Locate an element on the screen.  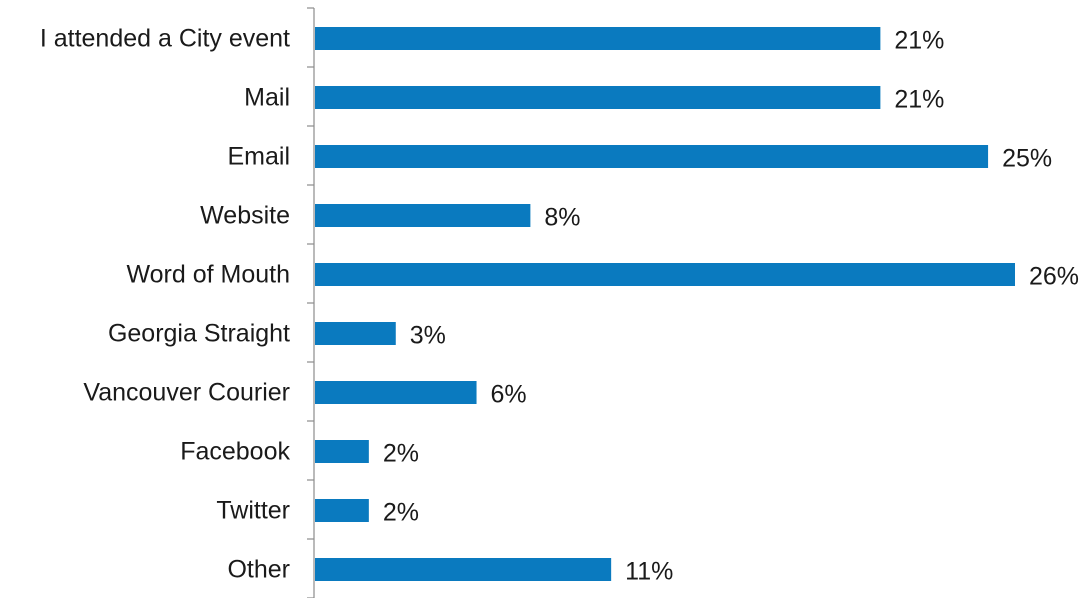
data-label: 26% is located at coordinates (1054, 277).